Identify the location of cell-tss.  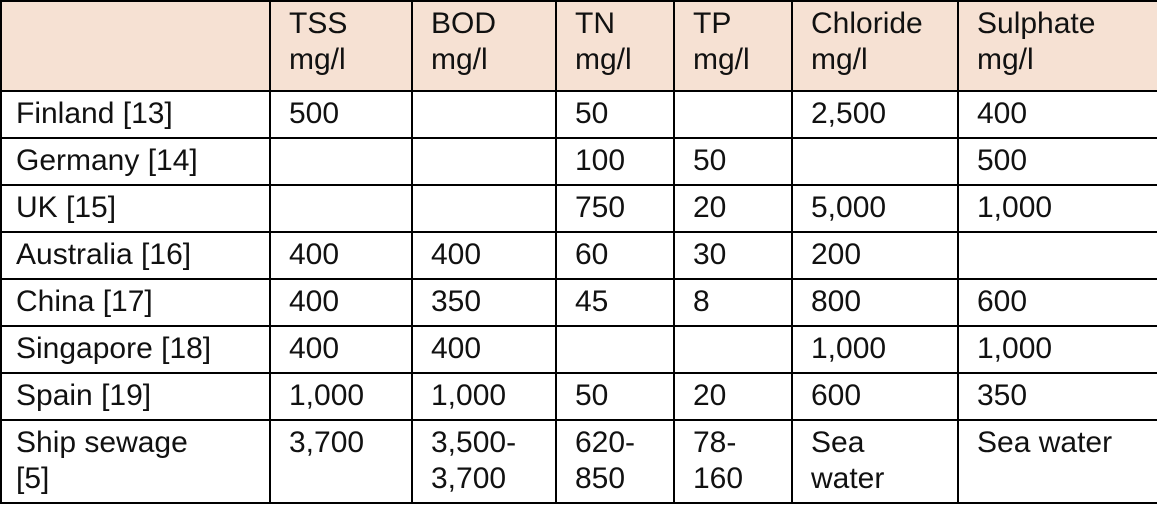
(341, 161).